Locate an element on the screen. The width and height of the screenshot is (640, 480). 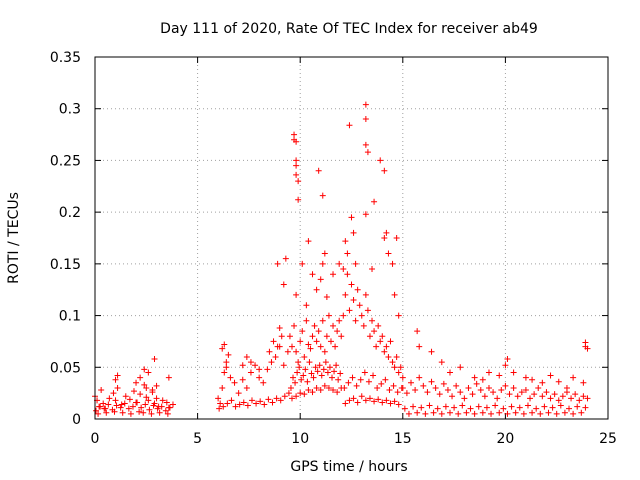
y-tick-label: 0.1 is located at coordinates (70, 317).